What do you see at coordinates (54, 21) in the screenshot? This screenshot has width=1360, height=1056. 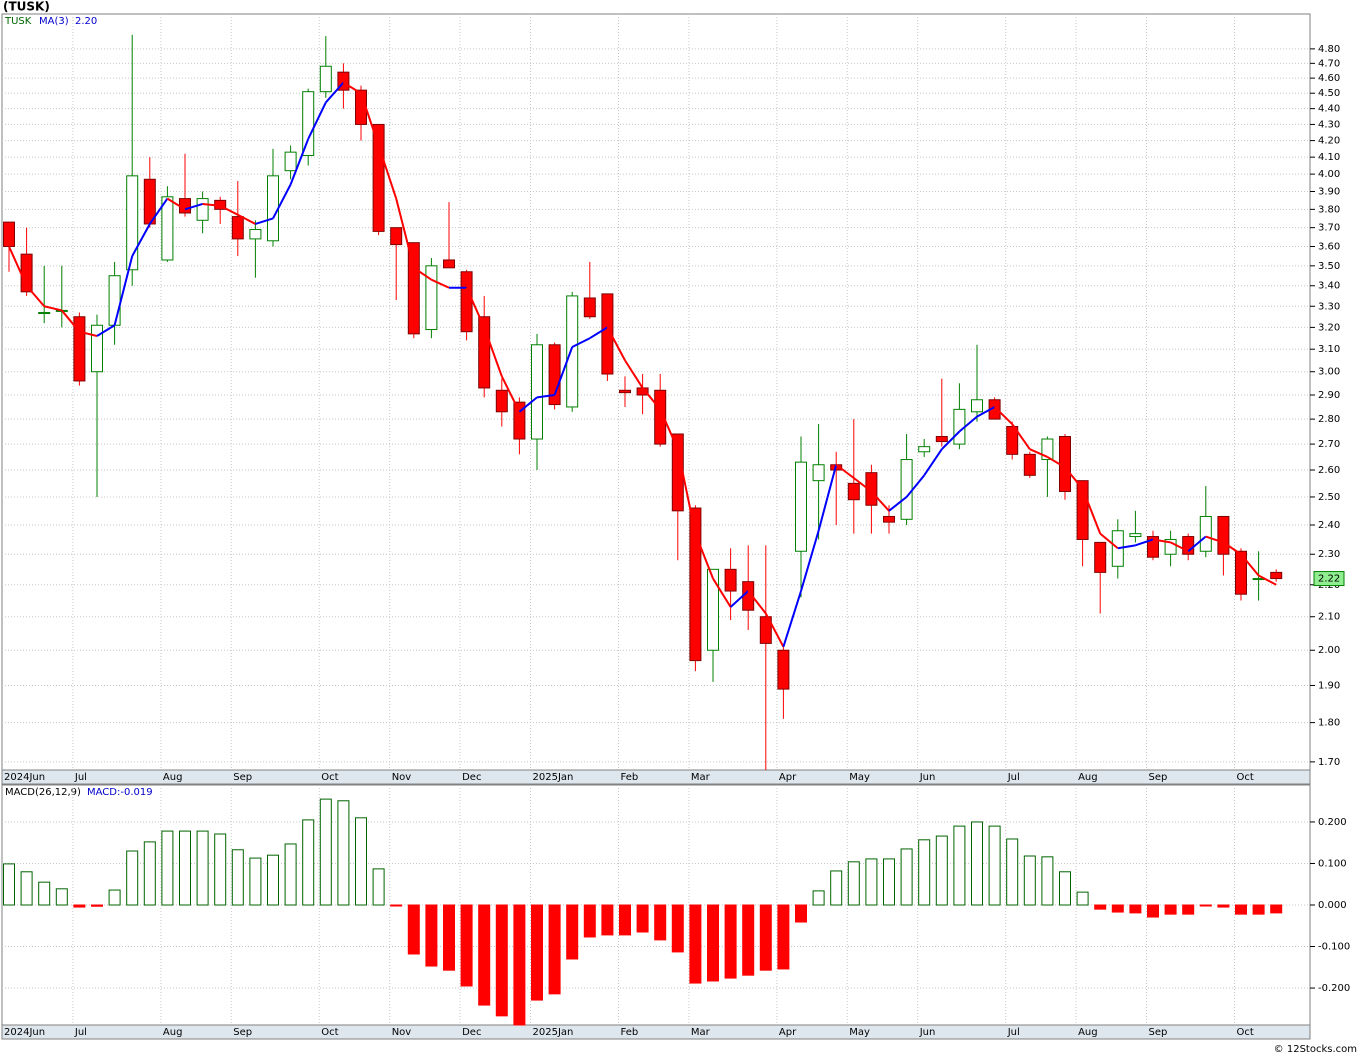 I see `legend-ma: MA(3)` at bounding box center [54, 21].